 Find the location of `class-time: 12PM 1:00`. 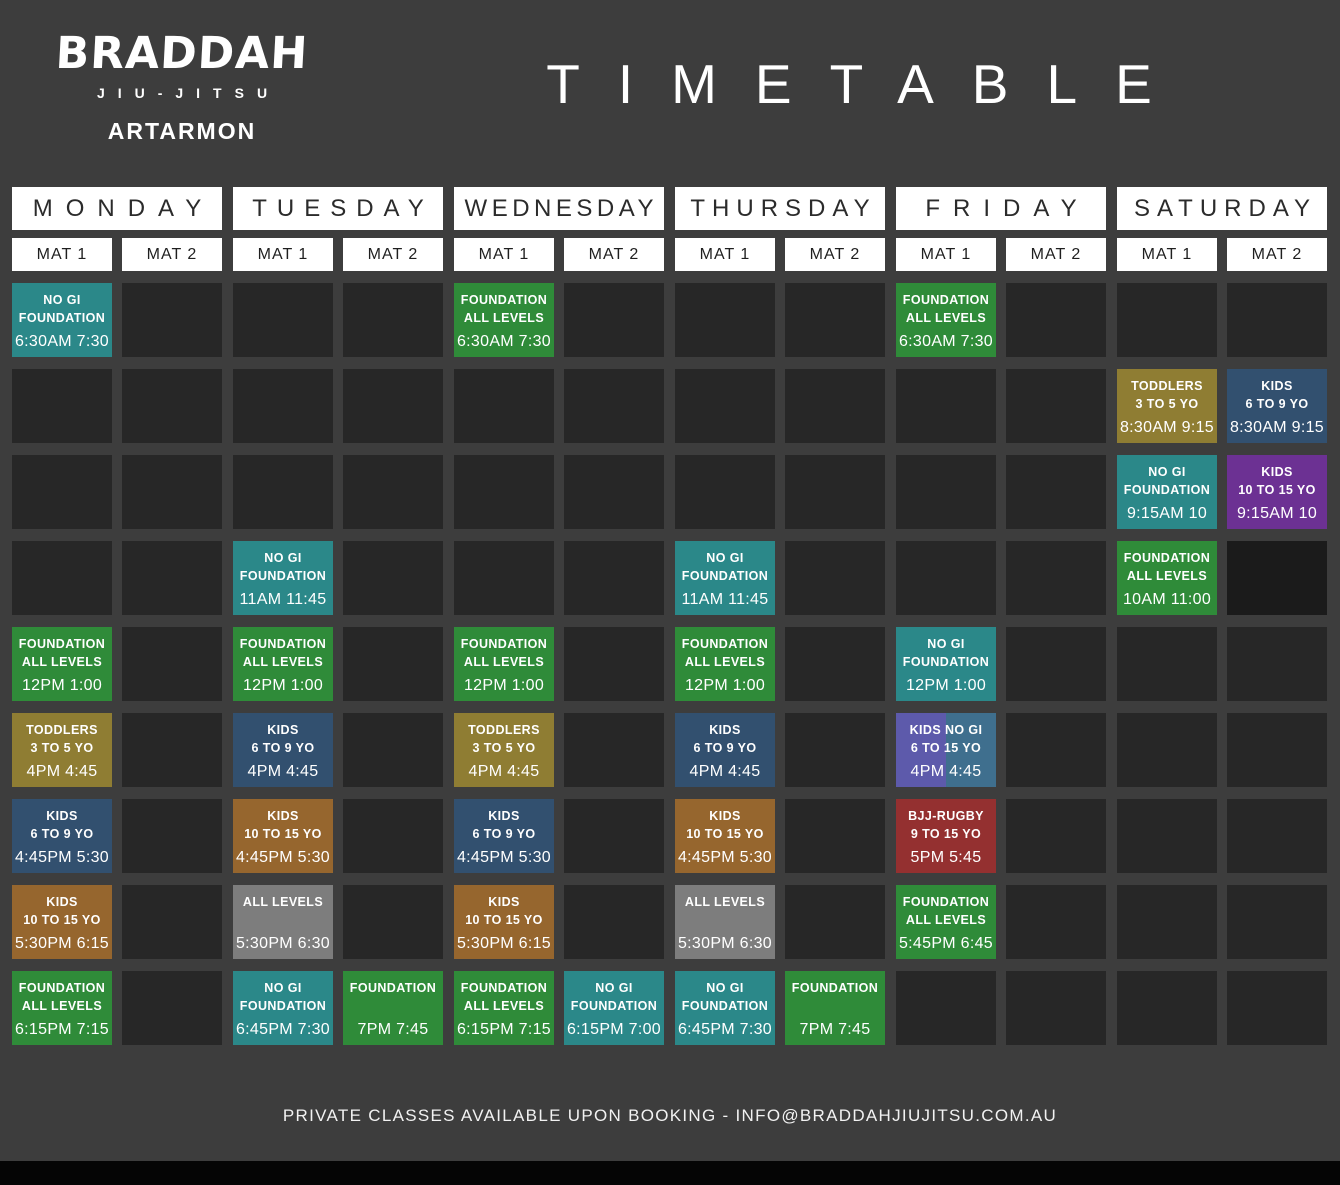

class-time: 12PM 1:00 is located at coordinates (62, 685).